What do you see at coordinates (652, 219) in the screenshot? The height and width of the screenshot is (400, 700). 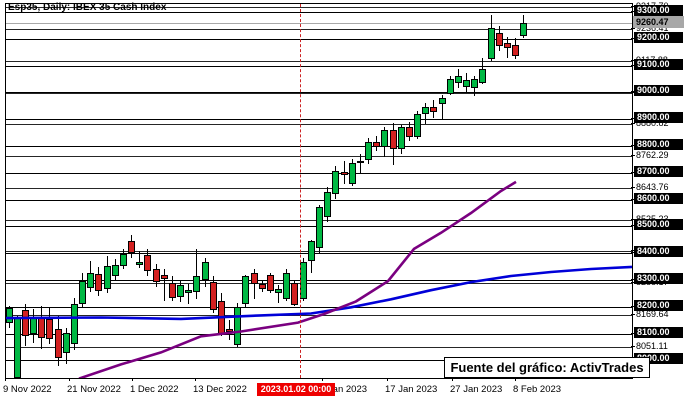 I see `level-price-label: 8525.23` at bounding box center [652, 219].